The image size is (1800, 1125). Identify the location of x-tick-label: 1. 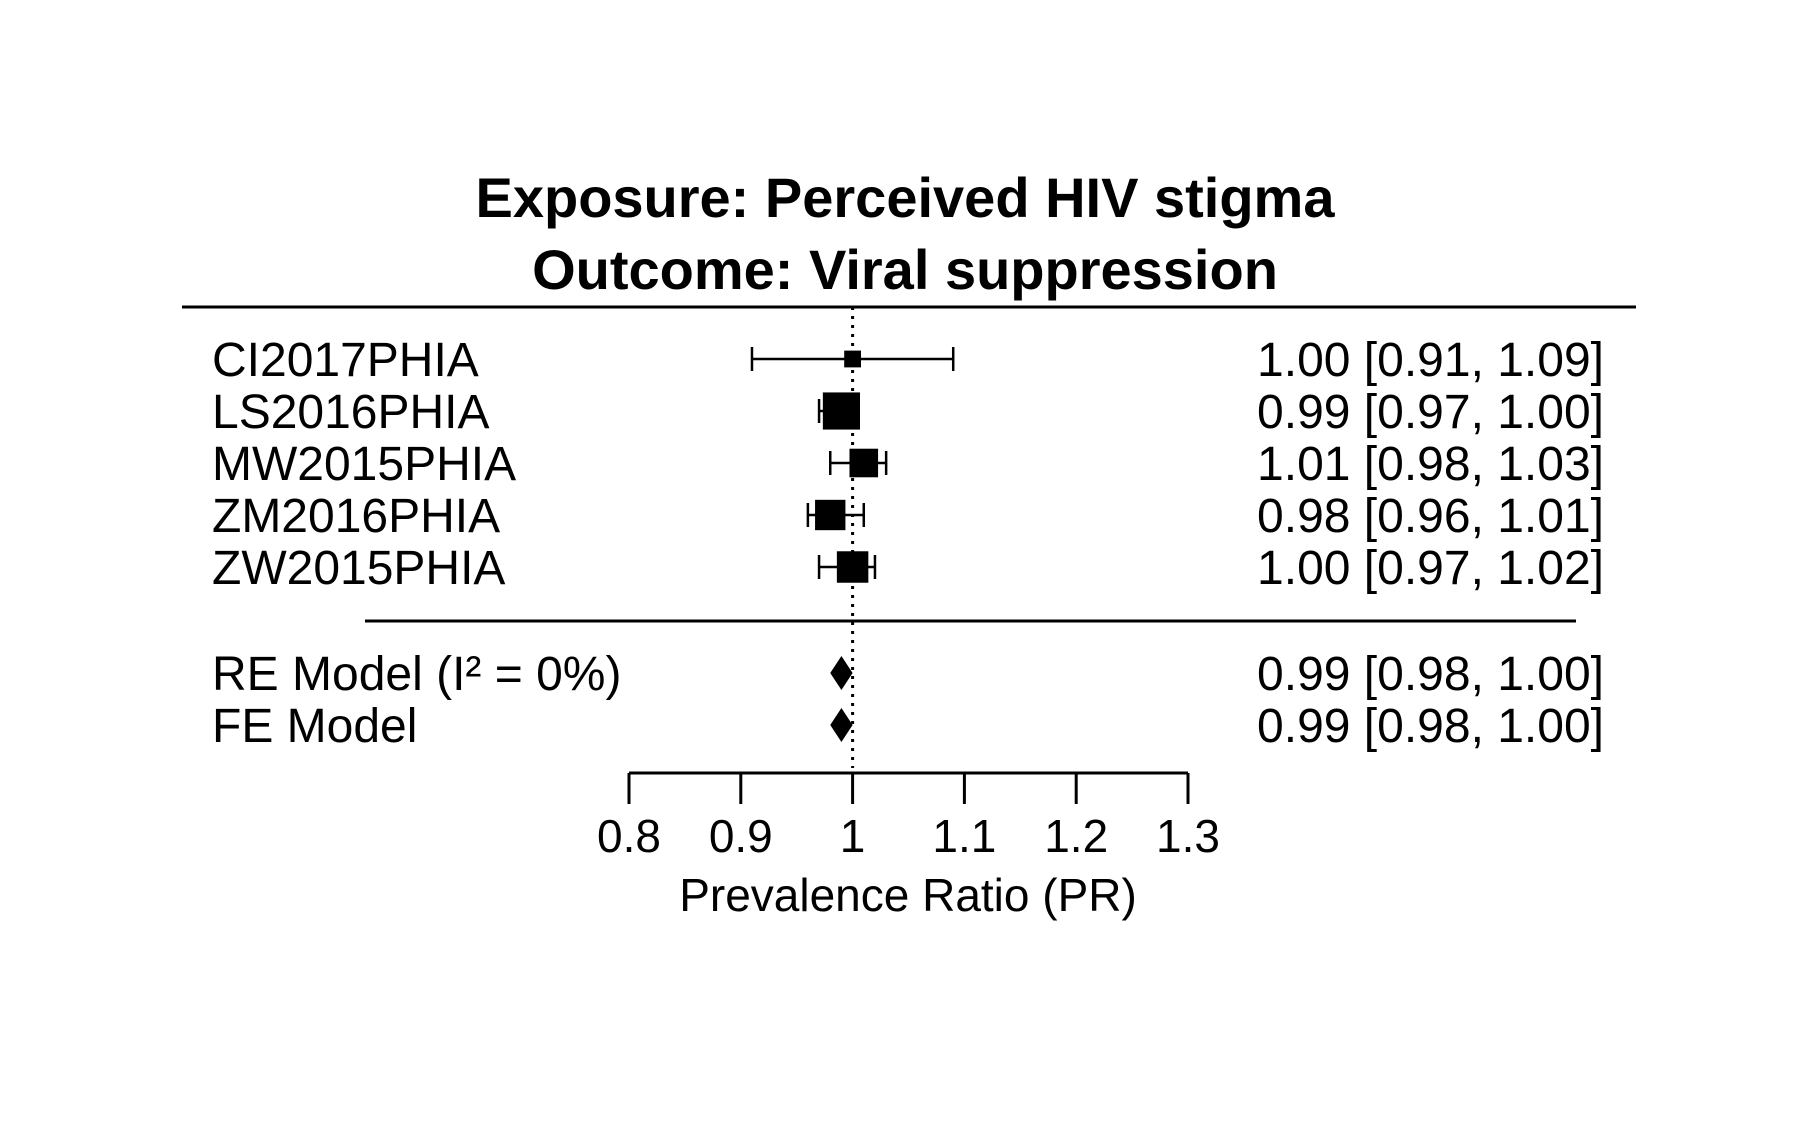
(853, 836).